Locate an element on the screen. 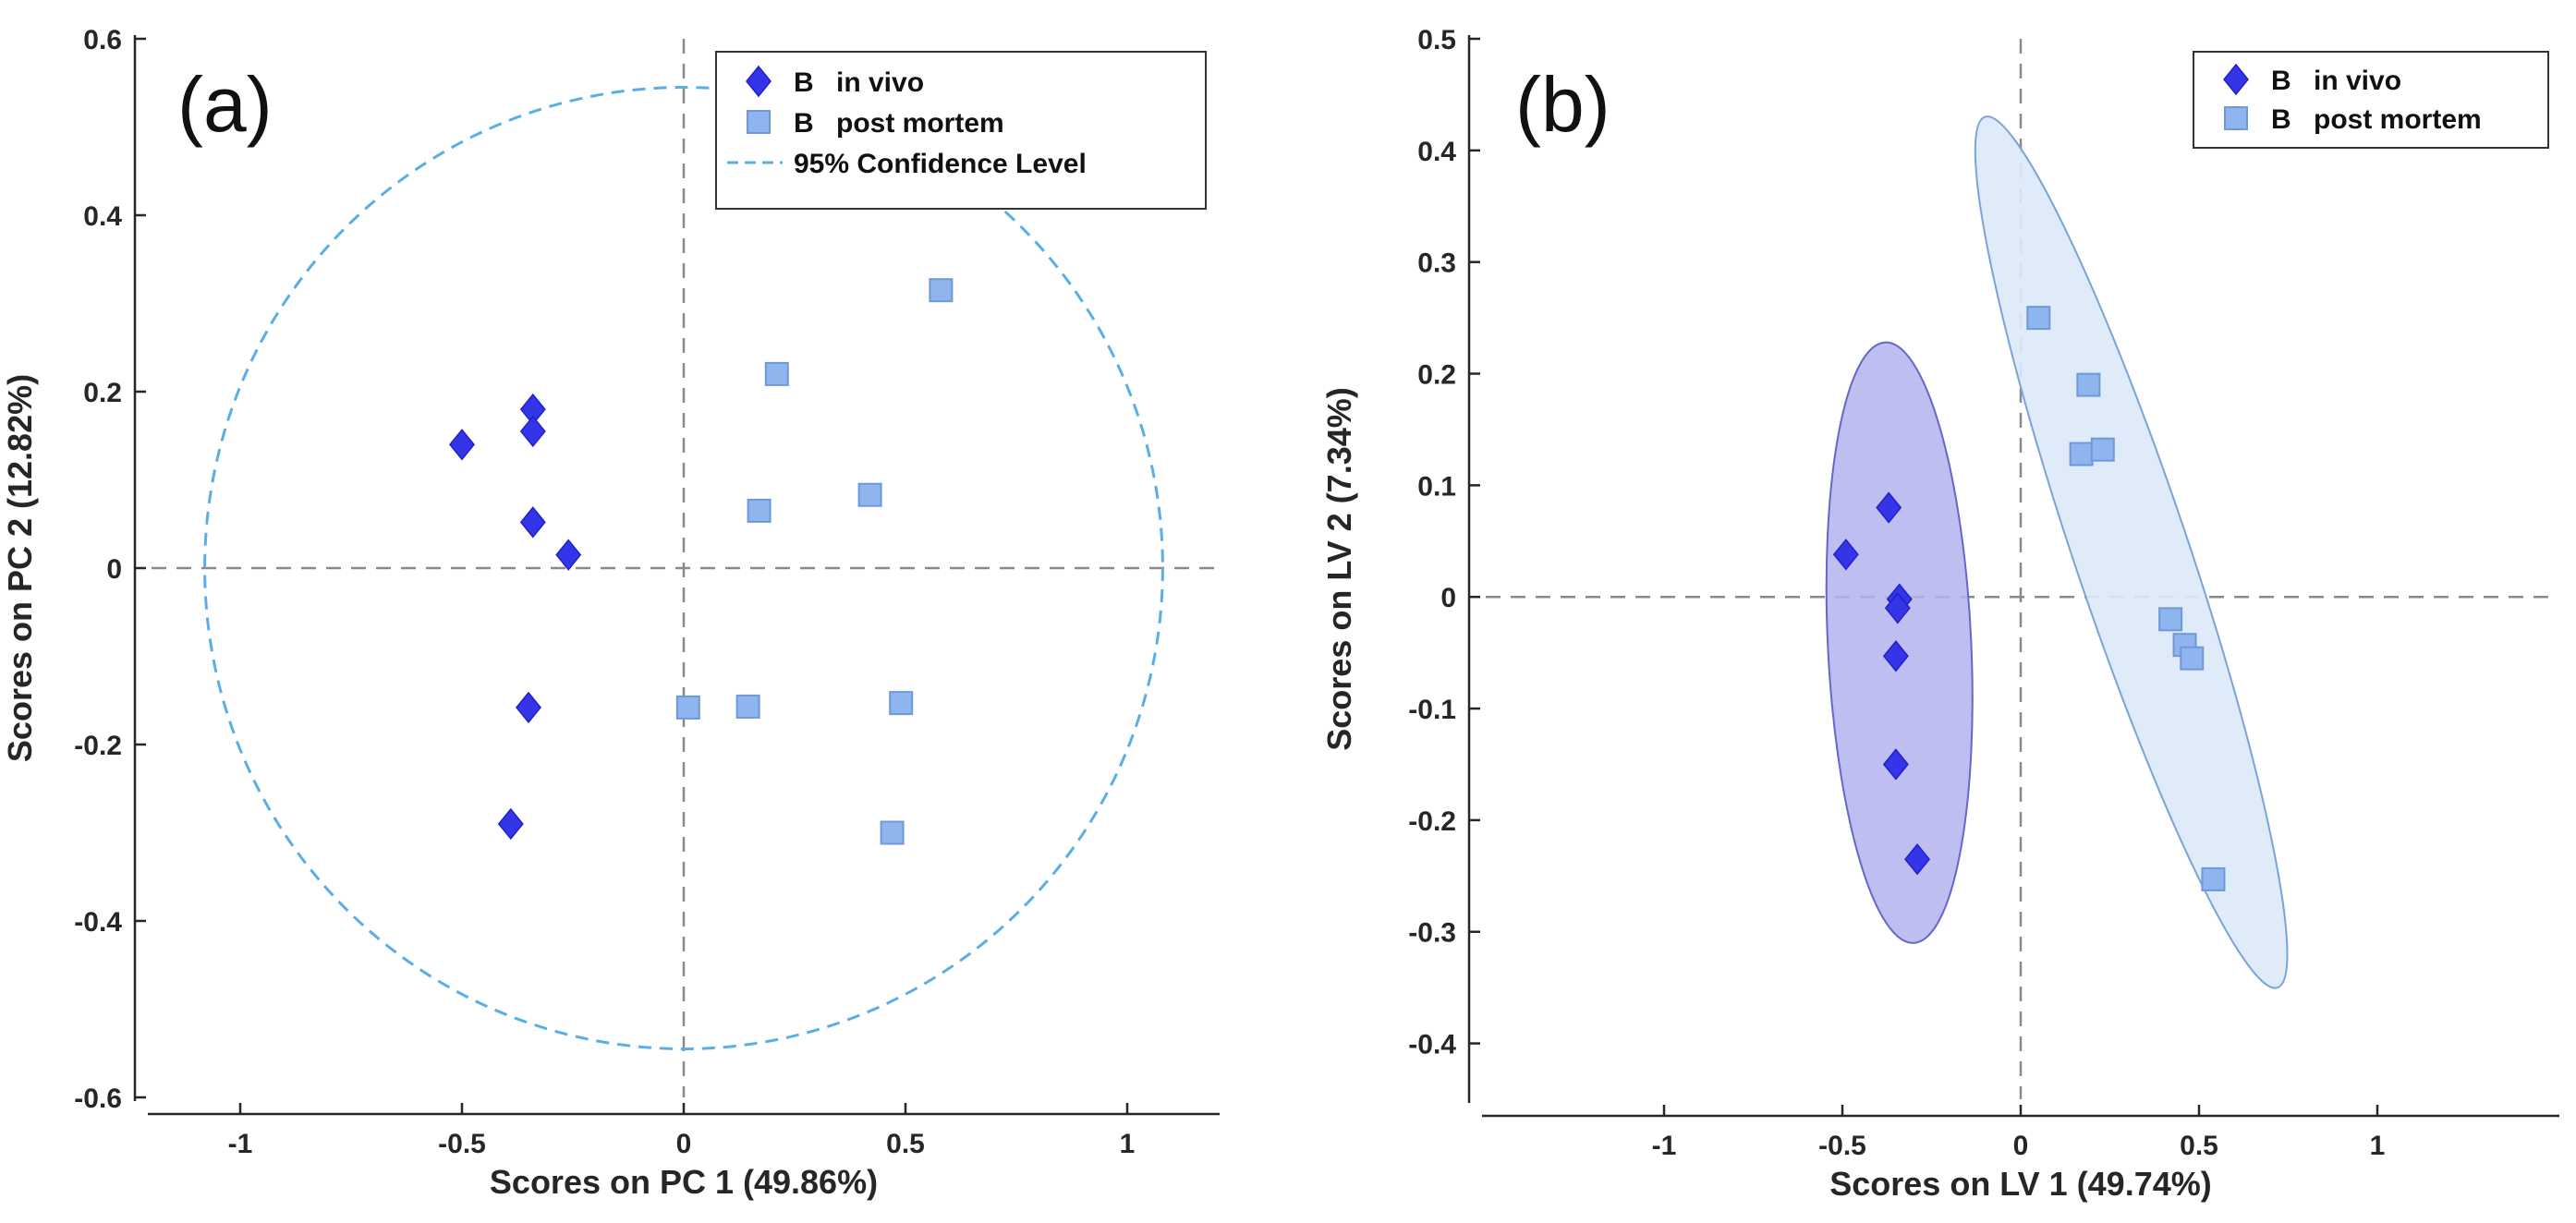 The image size is (2576, 1223). y-tick-label: 0.6 is located at coordinates (102, 40).